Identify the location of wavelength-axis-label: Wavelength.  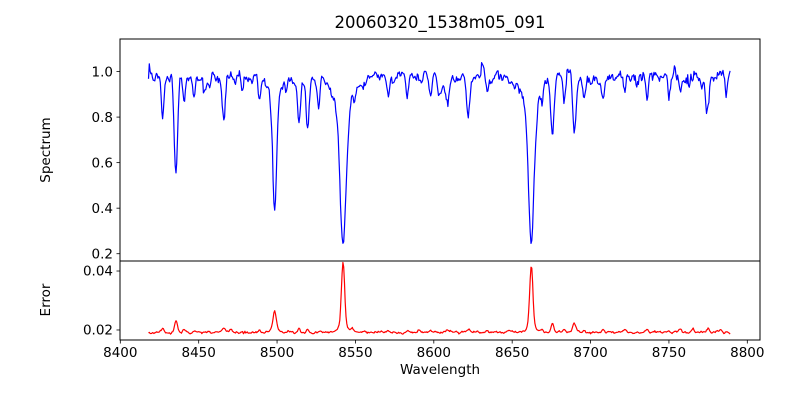
(440, 370).